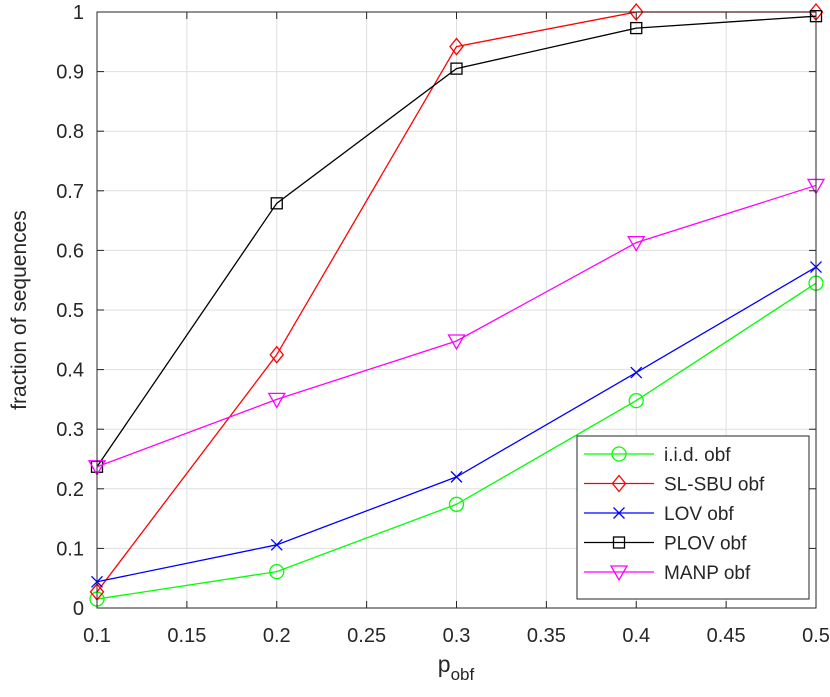 Image resolution: width=830 pixels, height=697 pixels. Describe the element at coordinates (463, 674) in the screenshot. I see `x-axis-label-subscript: obf` at that location.